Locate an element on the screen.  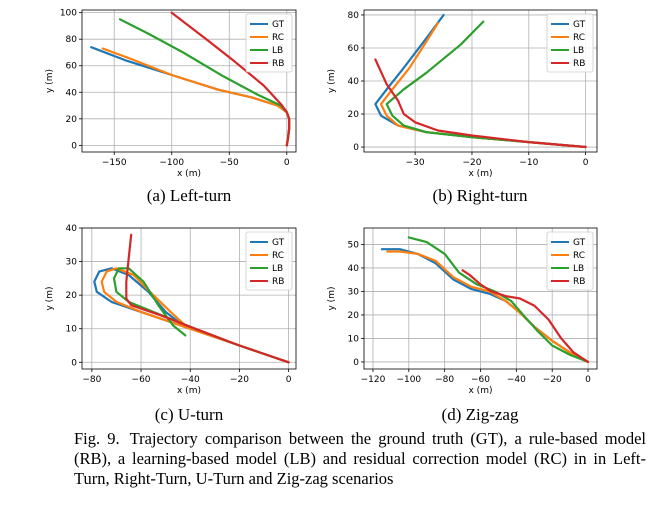
y-tick-label: 100 is located at coordinates (68, 14).